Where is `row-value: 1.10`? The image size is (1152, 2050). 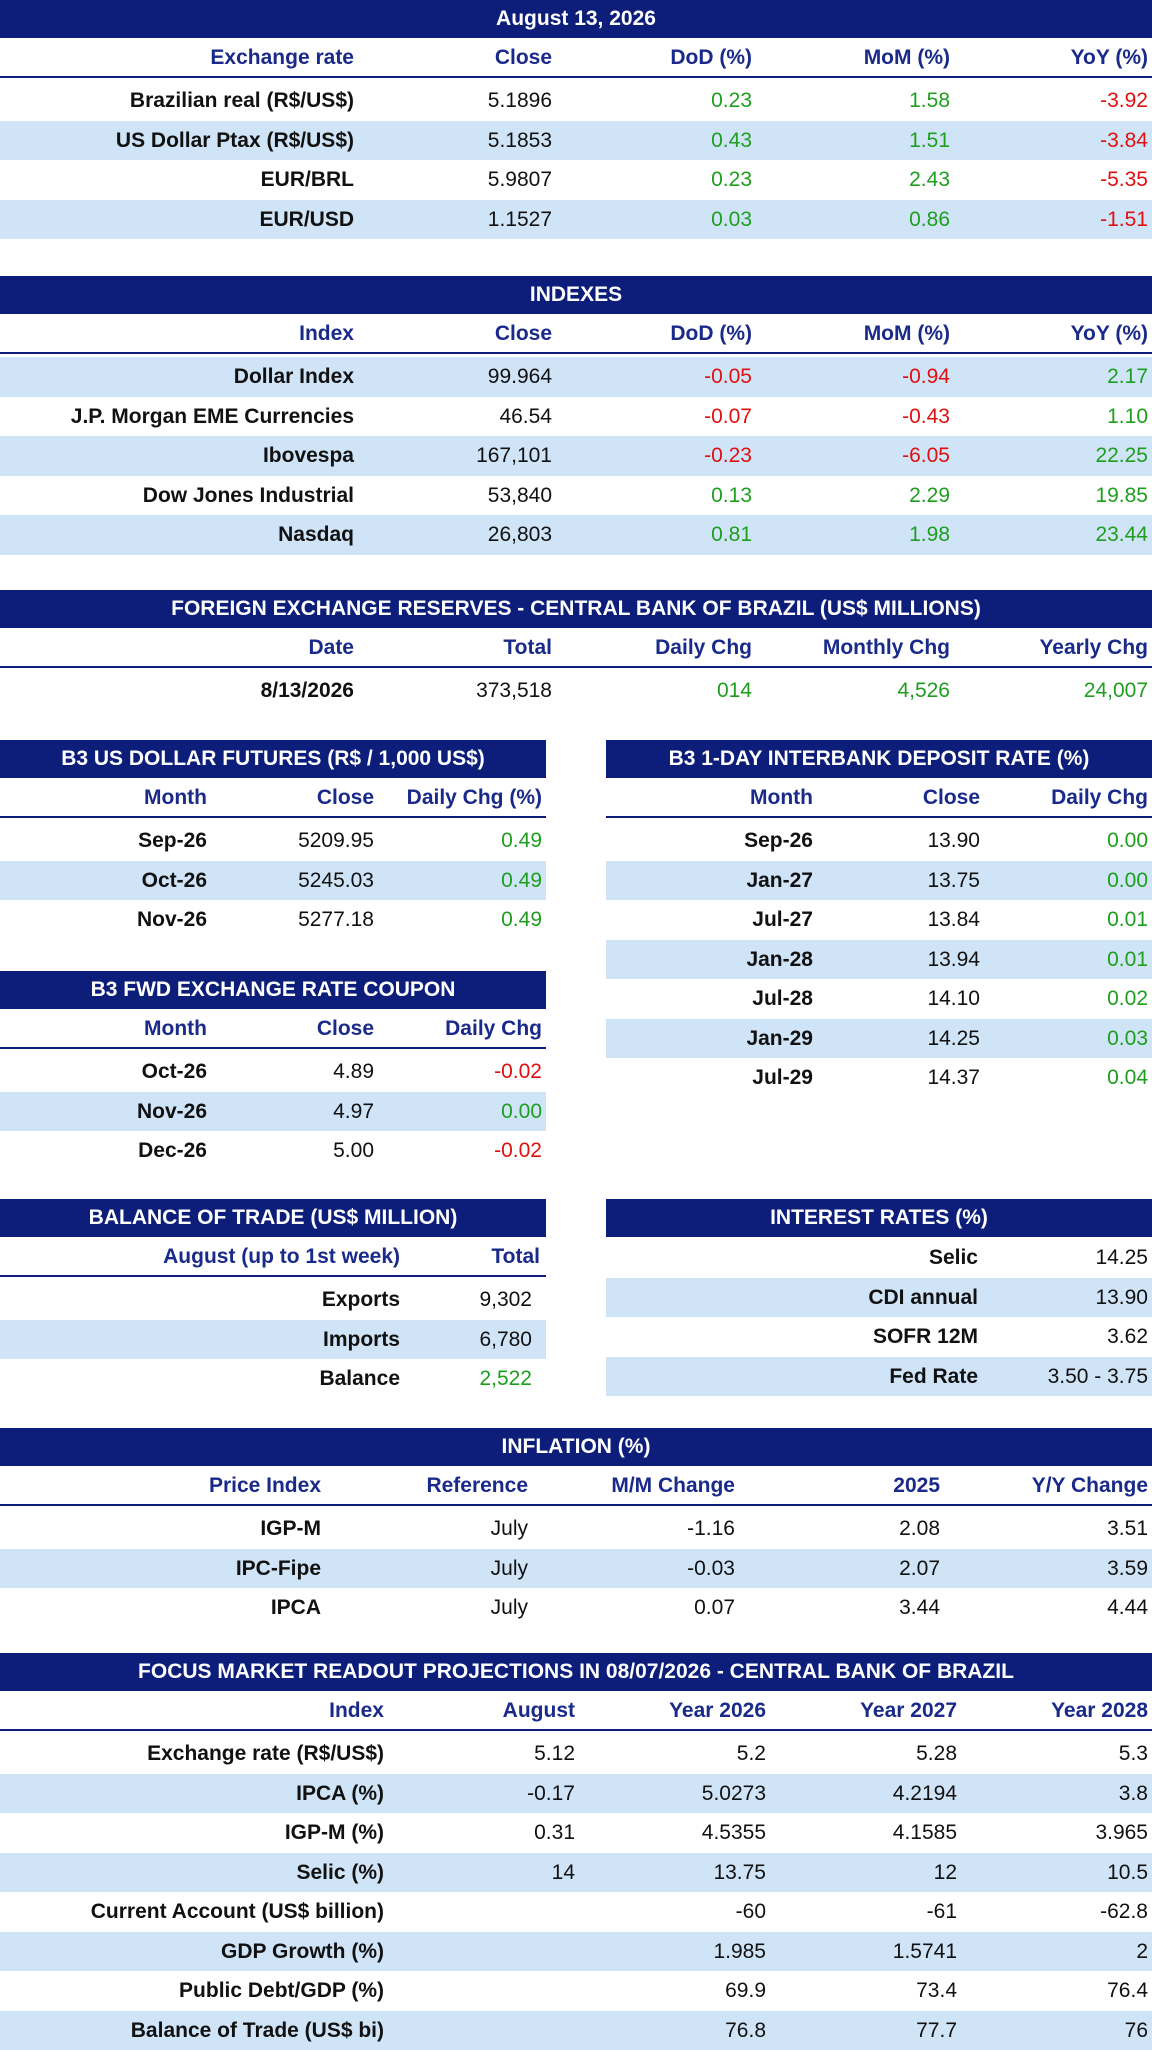 row-value: 1.10 is located at coordinates (1127, 417).